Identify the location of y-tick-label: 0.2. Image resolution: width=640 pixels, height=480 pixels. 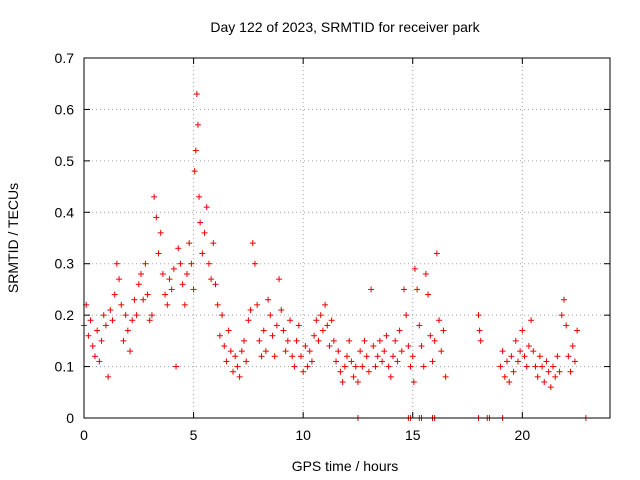
(65, 315).